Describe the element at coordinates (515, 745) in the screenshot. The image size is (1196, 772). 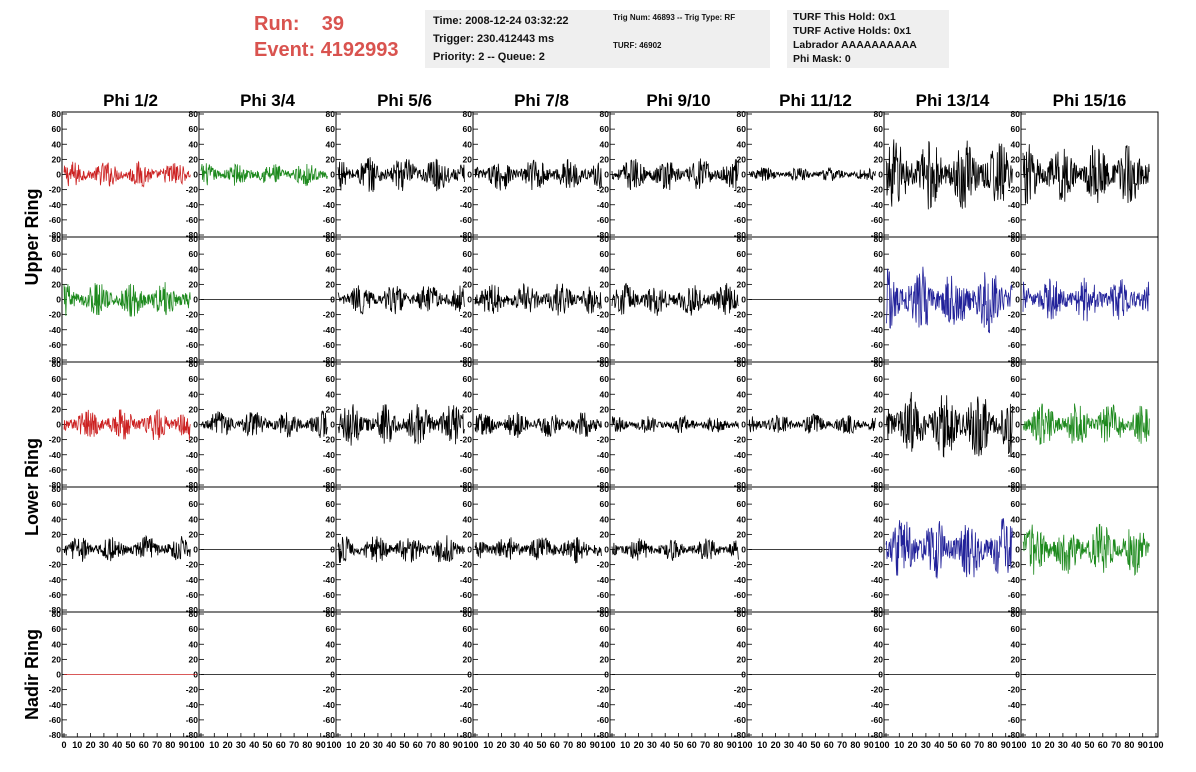
I see `x-tick-label: 30` at that location.